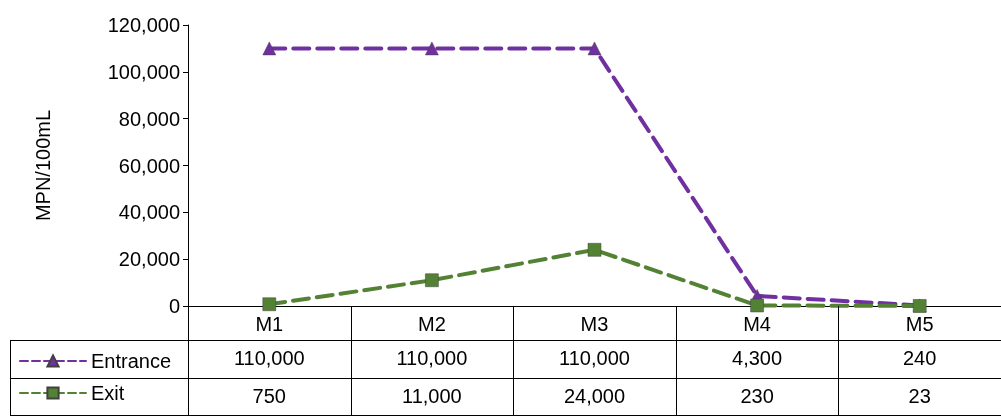 The image size is (1001, 416). Describe the element at coordinates (131, 361) in the screenshot. I see `legend-label: Entrance` at that location.